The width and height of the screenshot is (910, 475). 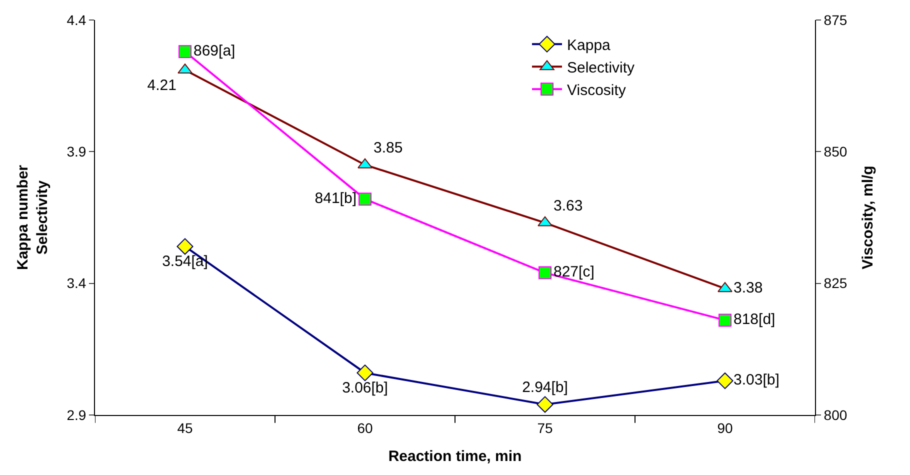 I want to click on x-axis-title: Reaction time, min, so click(x=455, y=456).